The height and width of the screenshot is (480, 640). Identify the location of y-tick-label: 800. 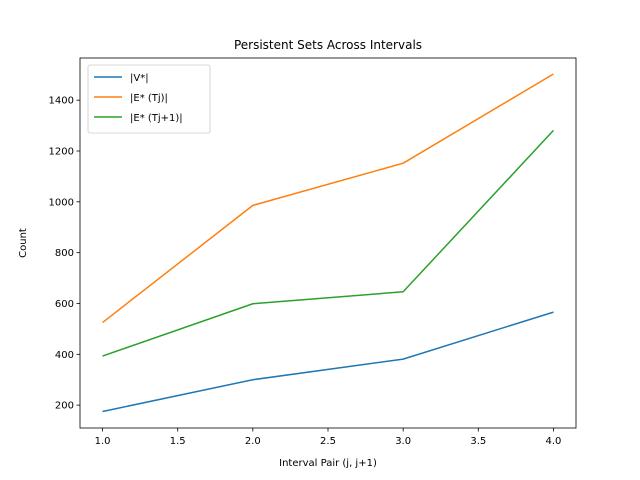
(64, 253).